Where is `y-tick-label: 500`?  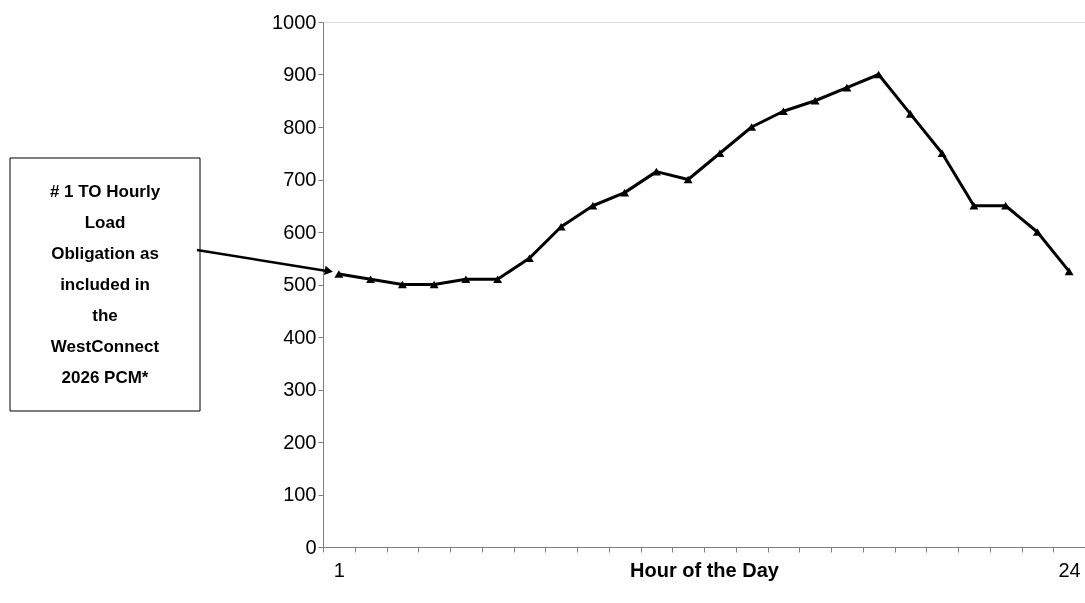 y-tick-label: 500 is located at coordinates (300, 284).